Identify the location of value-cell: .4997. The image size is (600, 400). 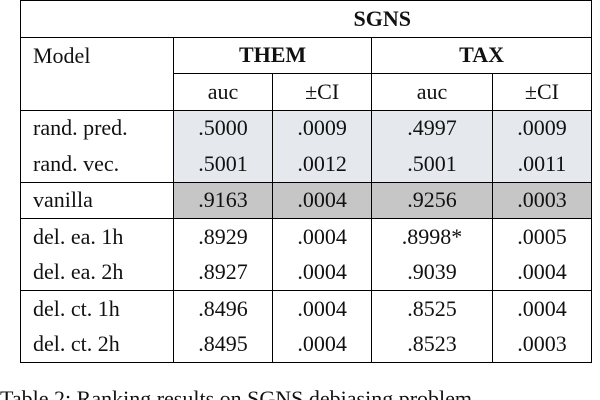
(432, 128).